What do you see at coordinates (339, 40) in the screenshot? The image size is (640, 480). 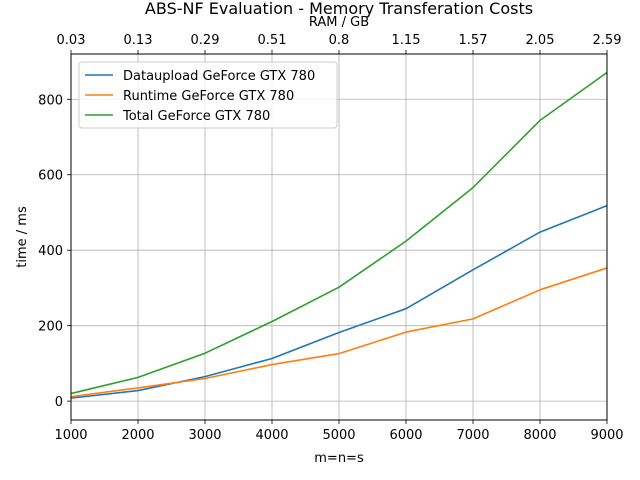 I see `top-tick-label: 0.8` at bounding box center [339, 40].